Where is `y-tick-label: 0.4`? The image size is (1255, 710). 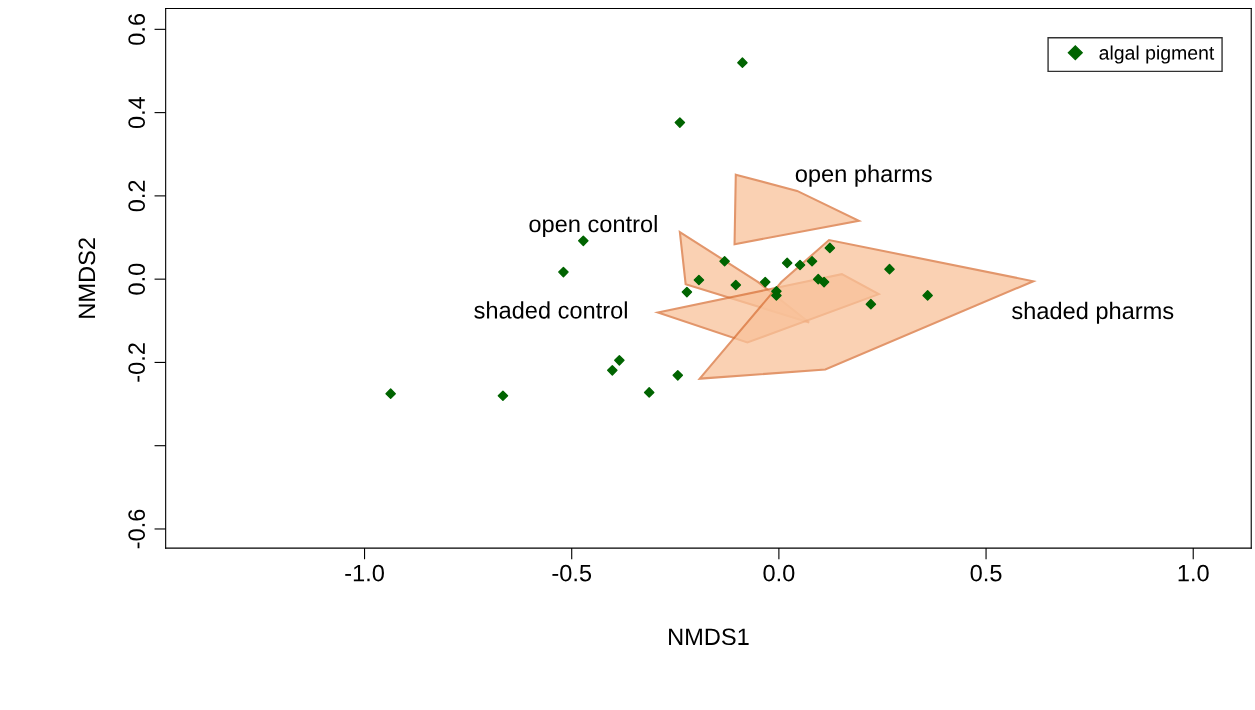 y-tick-label: 0.4 is located at coordinates (137, 112).